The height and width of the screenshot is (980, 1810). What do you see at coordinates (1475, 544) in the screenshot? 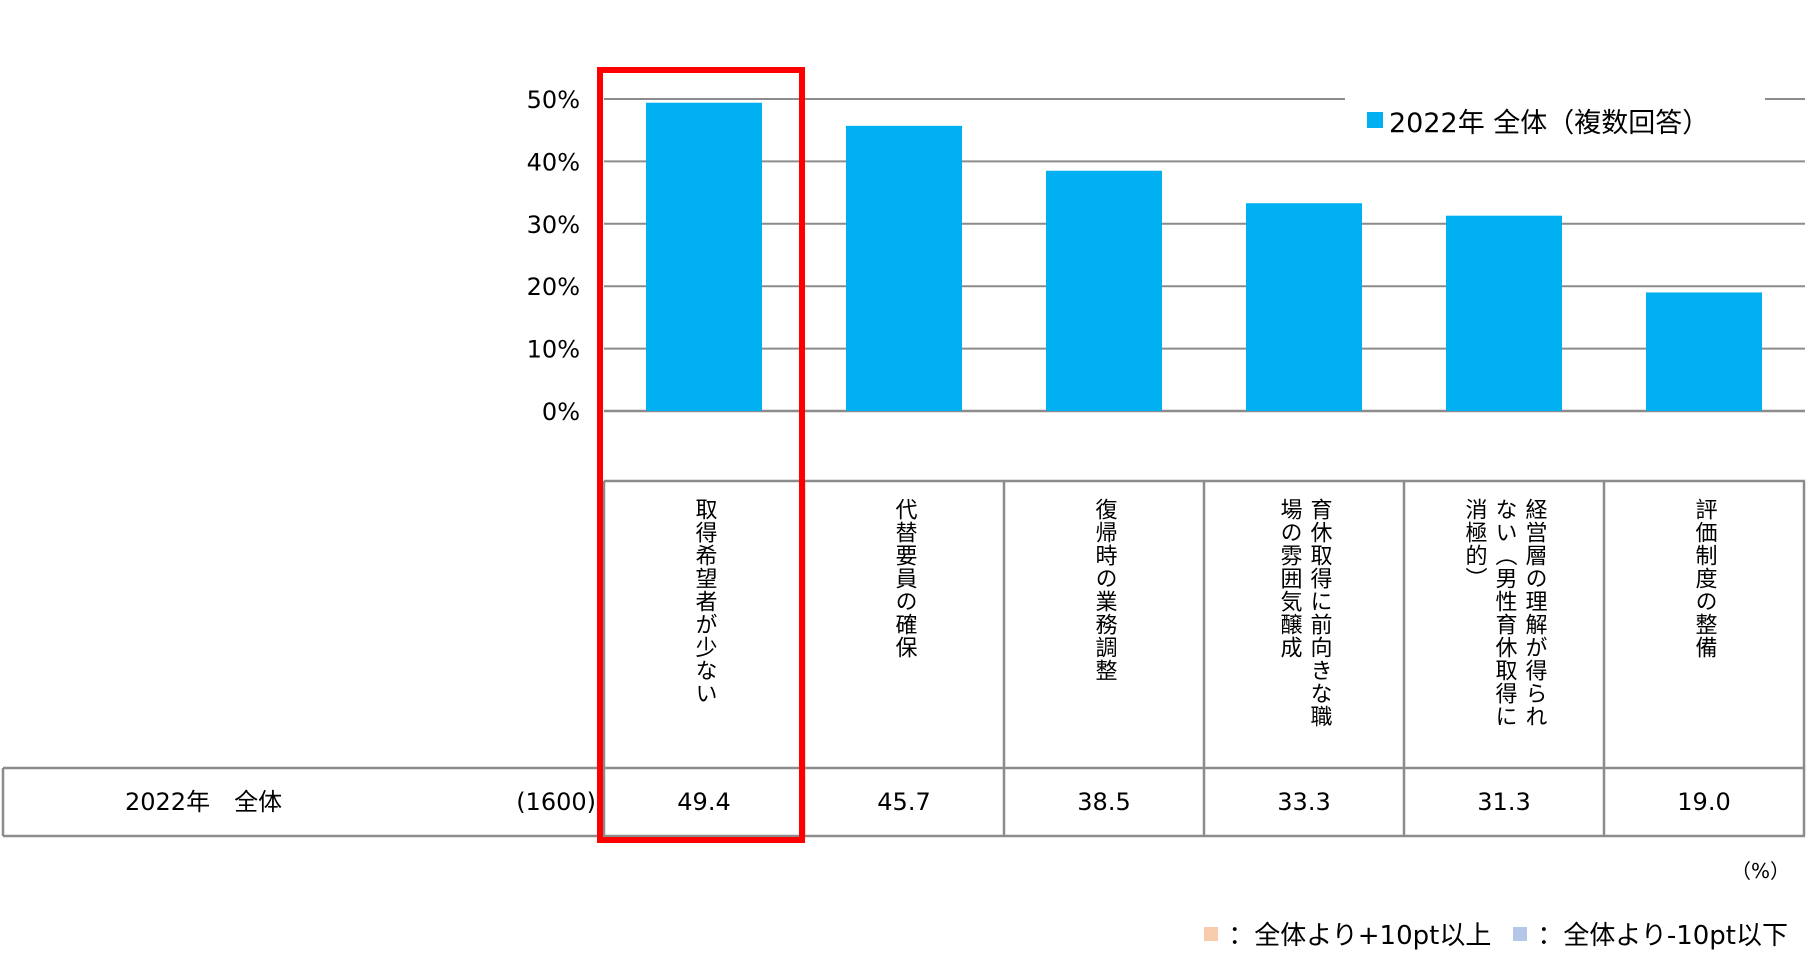
I see `category-label: 消極的）` at bounding box center [1475, 544].